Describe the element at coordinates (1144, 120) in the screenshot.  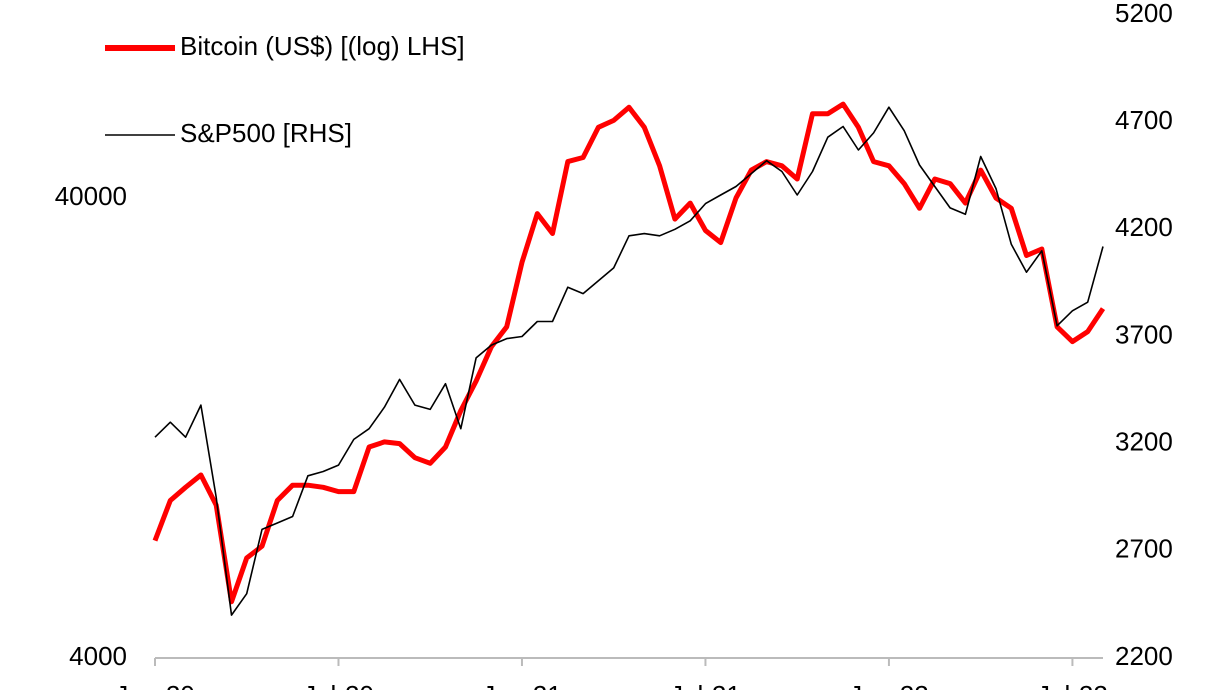
I see `y2-tick-label: 4700` at that location.